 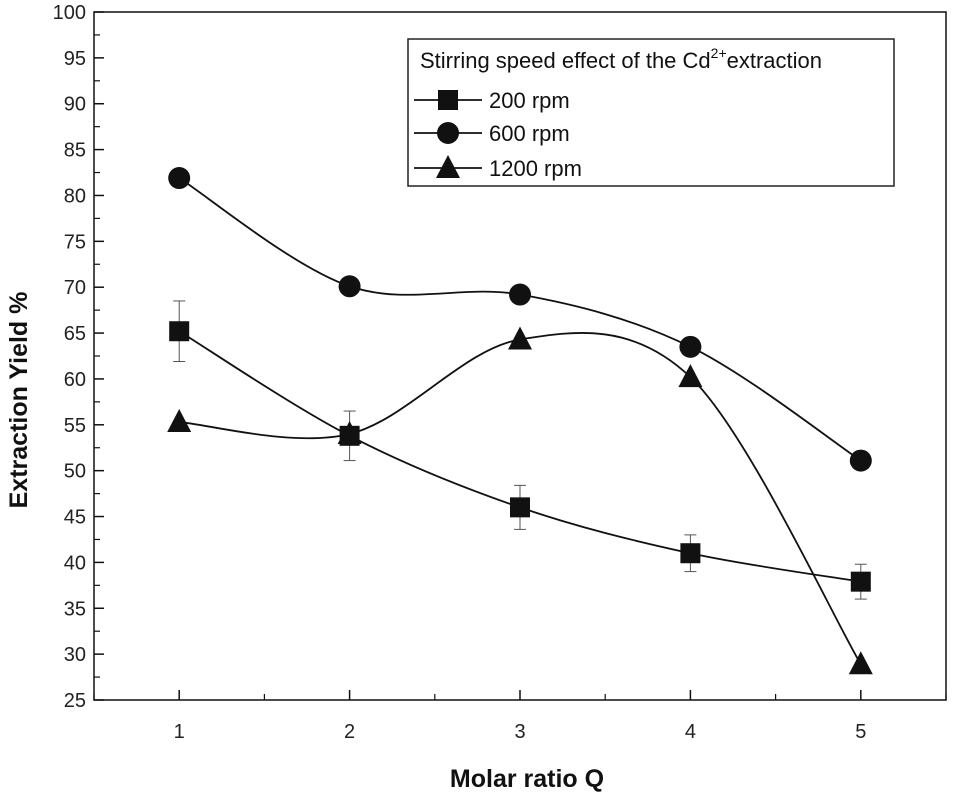 I want to click on y-tick-label: 75, so click(x=75, y=242).